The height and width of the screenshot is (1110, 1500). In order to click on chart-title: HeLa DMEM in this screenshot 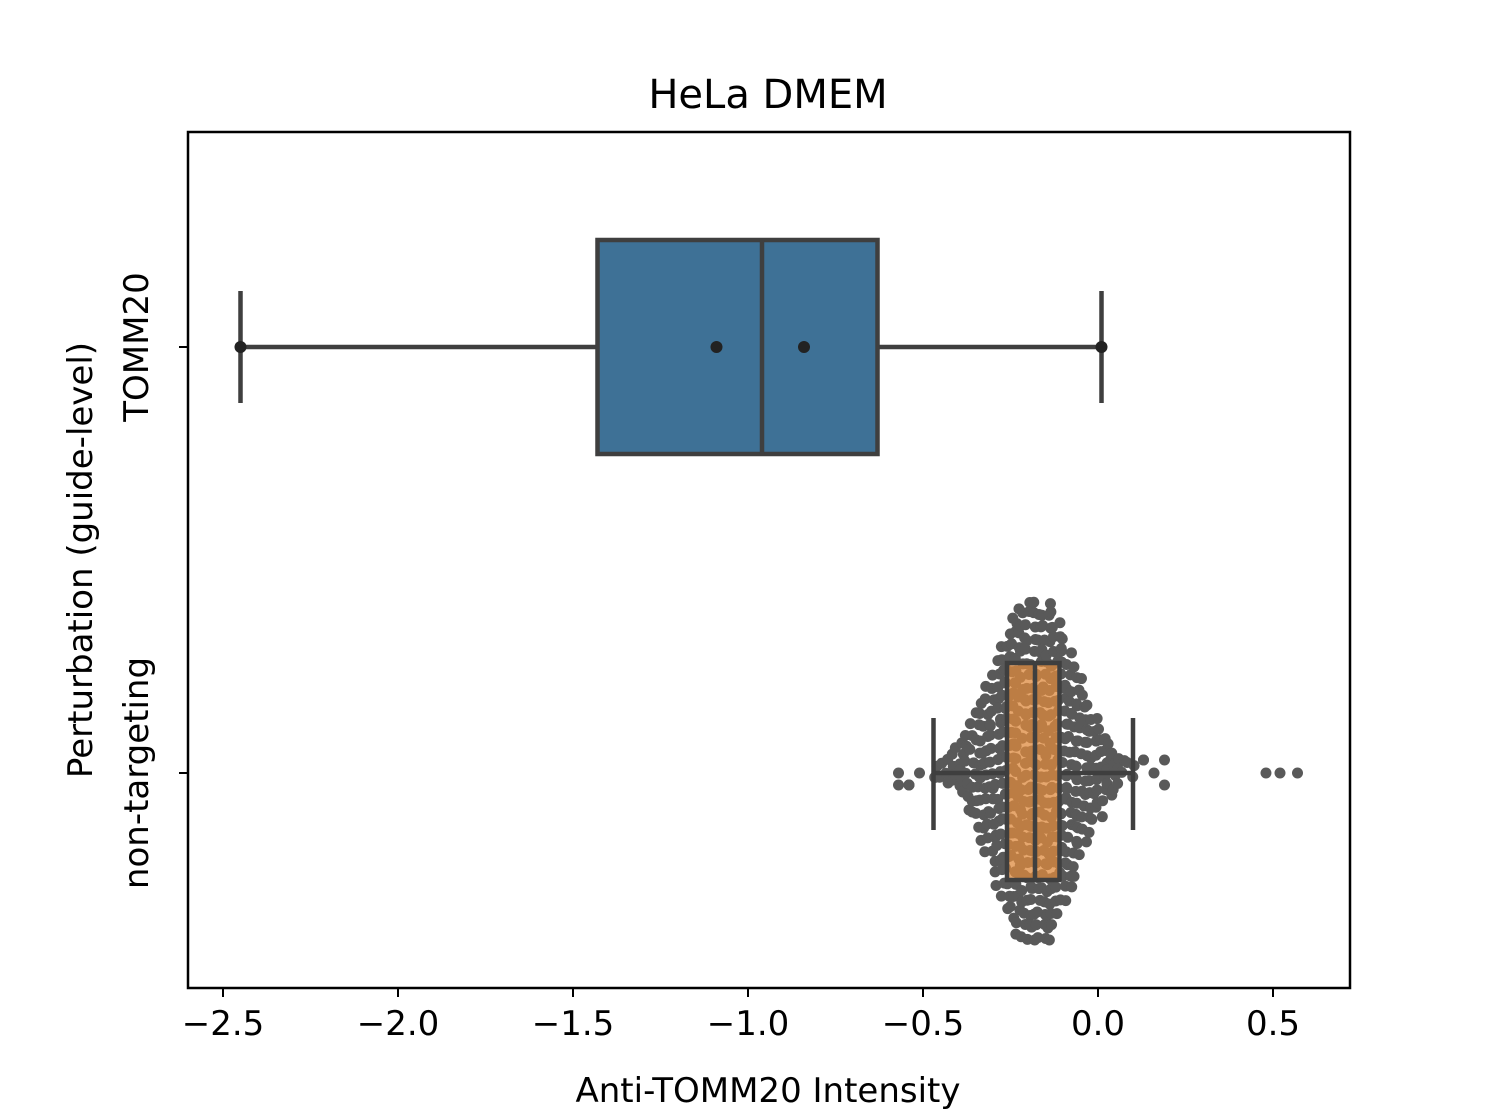, I will do `click(767, 95)`.